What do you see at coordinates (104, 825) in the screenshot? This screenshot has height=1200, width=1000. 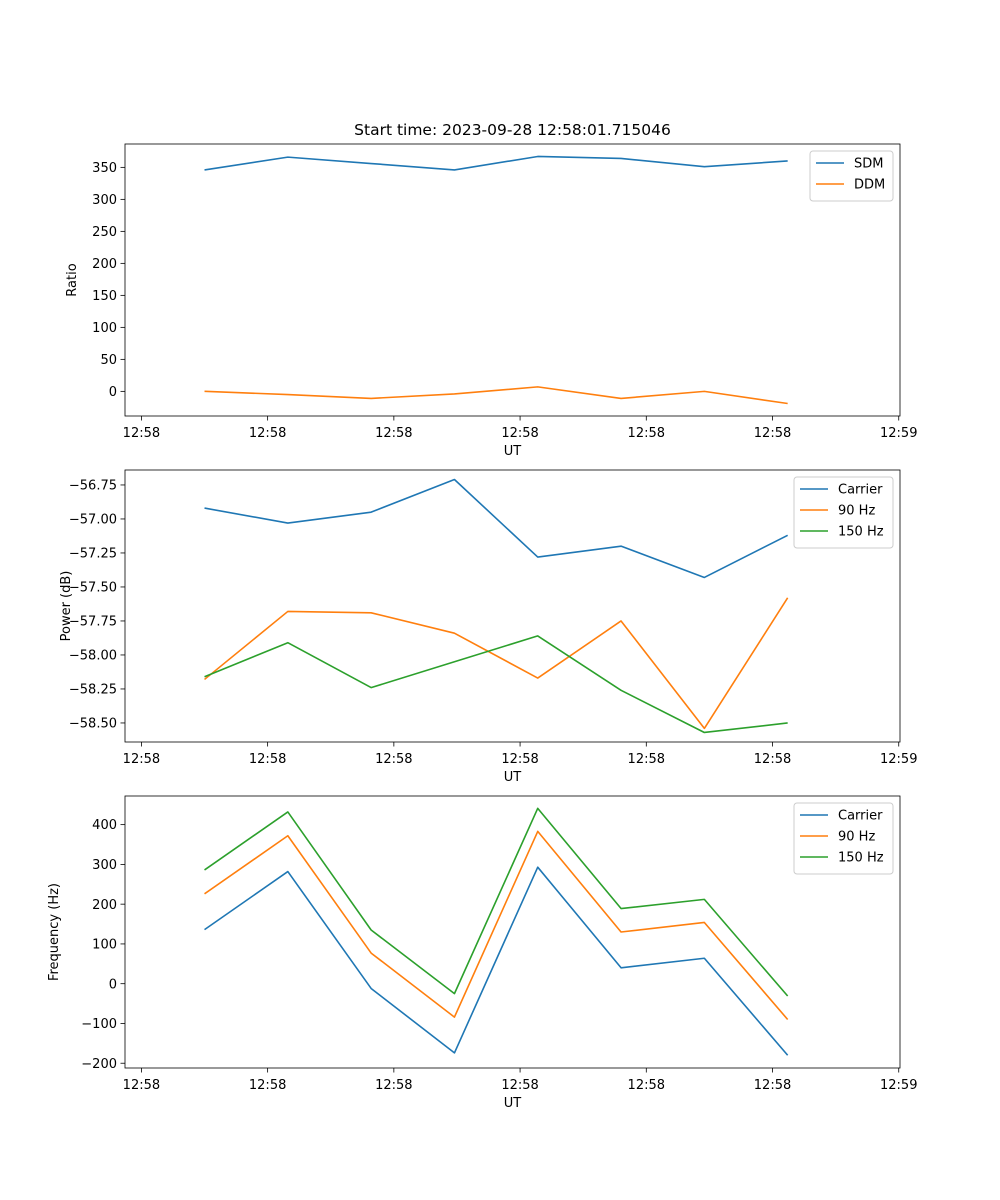 I see `y-tick-label: 400` at bounding box center [104, 825].